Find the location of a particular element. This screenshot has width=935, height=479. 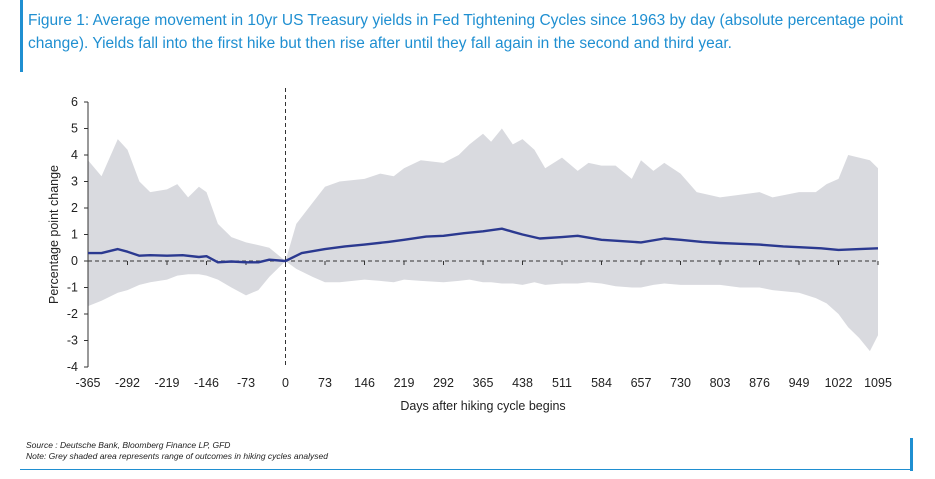

x-tick-label: 876 is located at coordinates (759, 383).